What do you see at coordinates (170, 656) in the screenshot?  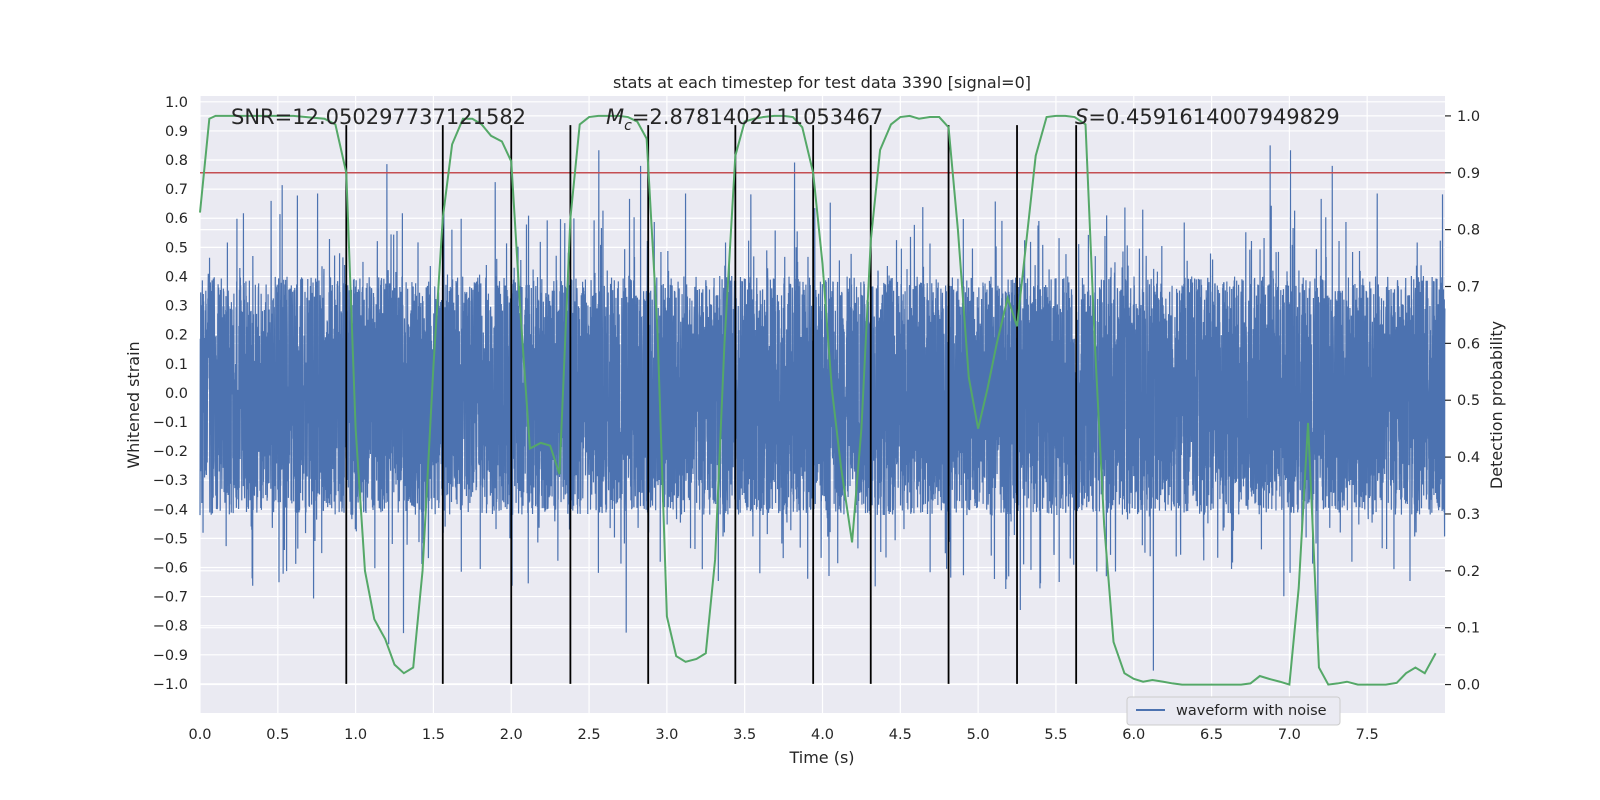 I see `y-tick-label-19: −0.9` at bounding box center [170, 656].